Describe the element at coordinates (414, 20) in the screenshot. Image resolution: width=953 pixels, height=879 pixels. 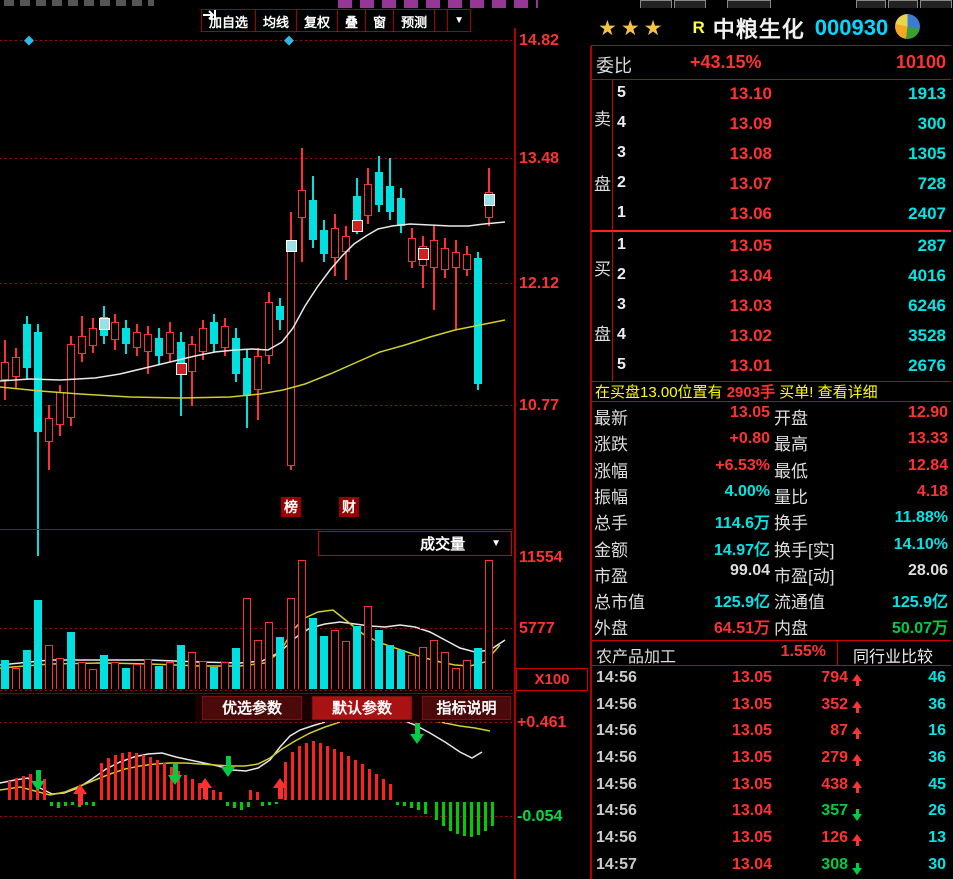
I see `toolbar-button-5: 预测` at that location.